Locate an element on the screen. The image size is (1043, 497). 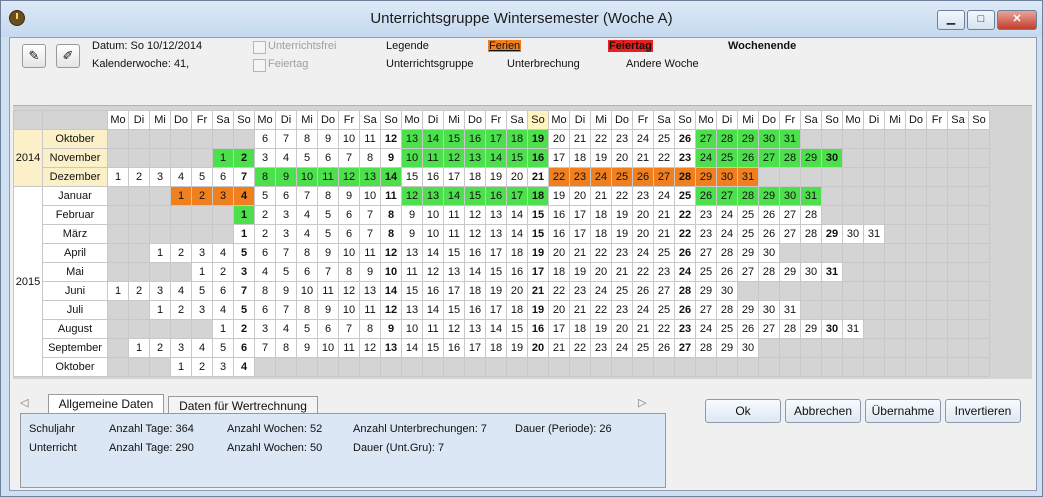
day-cell: 2 is located at coordinates (244, 329).